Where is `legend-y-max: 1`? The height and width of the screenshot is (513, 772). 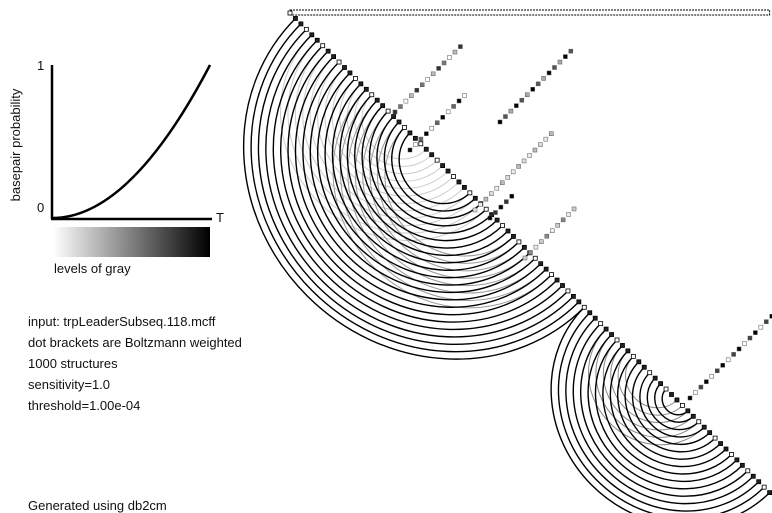 legend-y-max: 1 is located at coordinates (40, 65).